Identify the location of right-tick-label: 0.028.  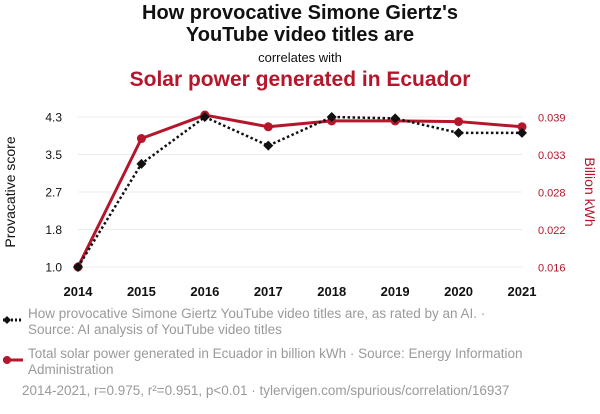
(552, 194).